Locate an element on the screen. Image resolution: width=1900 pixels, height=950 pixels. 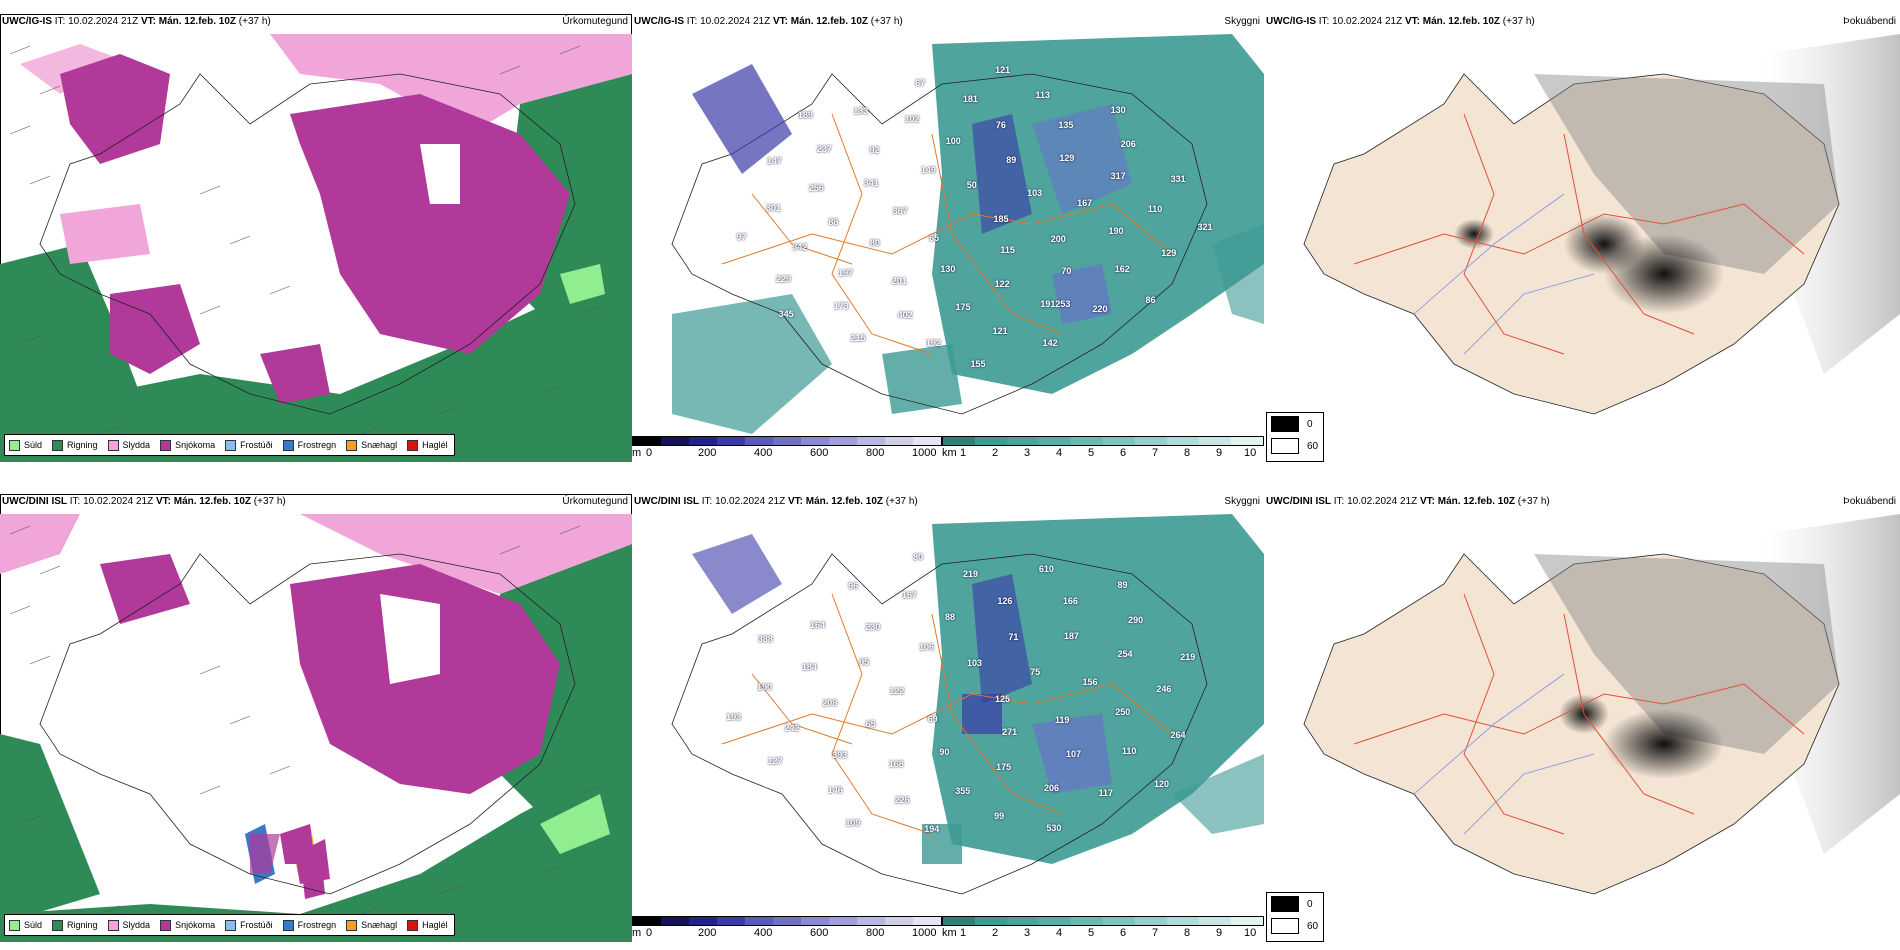
legend-item-freezing-drizzle: Frostúði is located at coordinates (249, 925).